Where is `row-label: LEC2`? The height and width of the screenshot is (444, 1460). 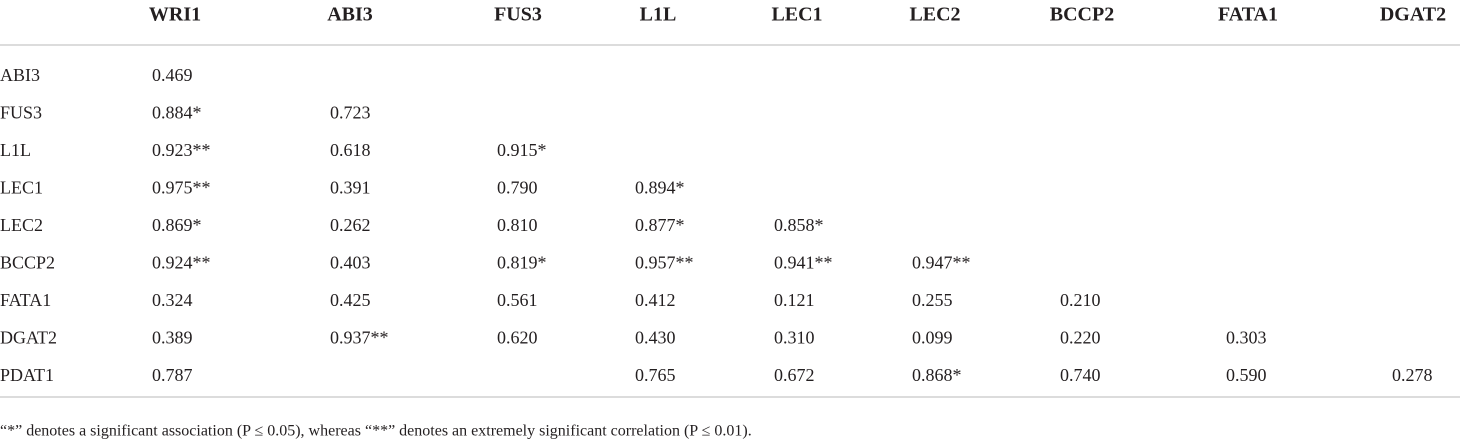 row-label: LEC2 is located at coordinates (21, 225).